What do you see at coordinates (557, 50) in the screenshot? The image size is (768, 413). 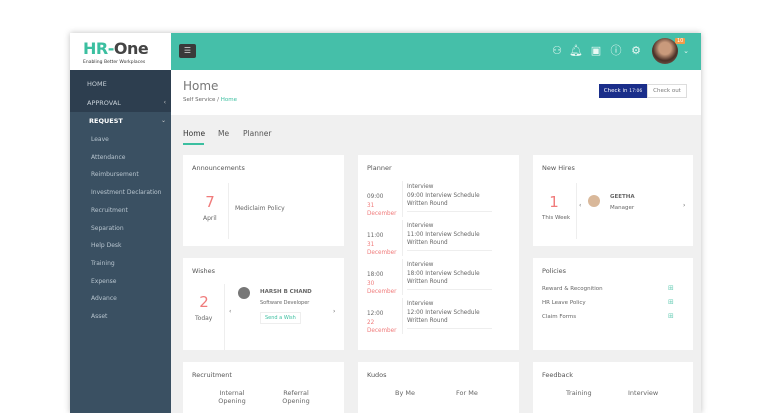 I see `team-icon: ⚇` at bounding box center [557, 50].